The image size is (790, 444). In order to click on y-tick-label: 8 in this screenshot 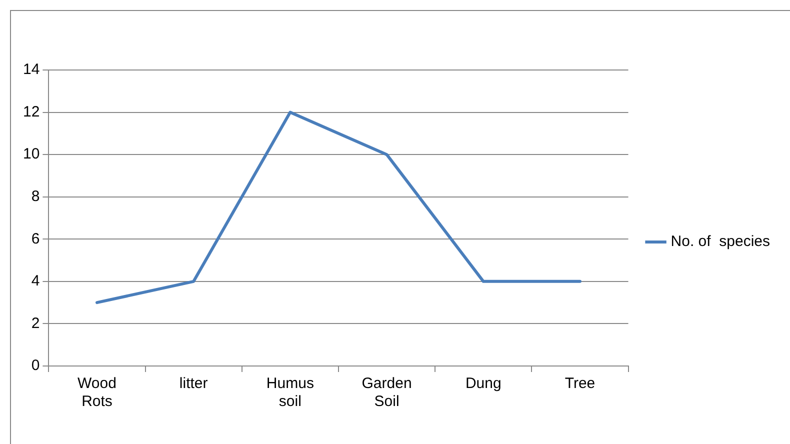, I will do `click(35, 196)`.